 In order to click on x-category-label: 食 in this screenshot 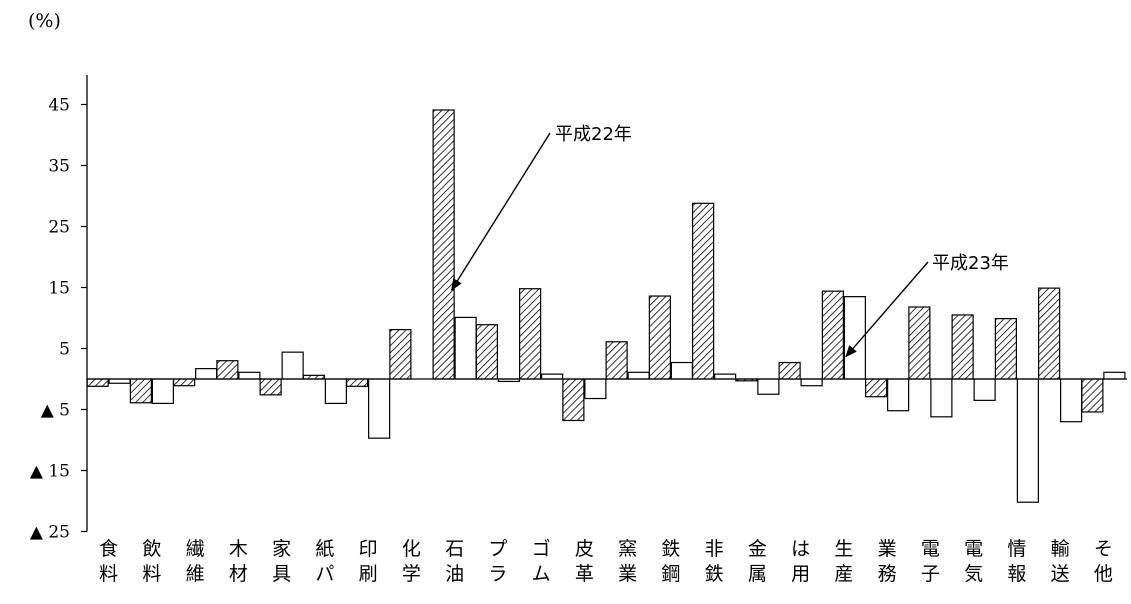, I will do `click(108, 549)`.